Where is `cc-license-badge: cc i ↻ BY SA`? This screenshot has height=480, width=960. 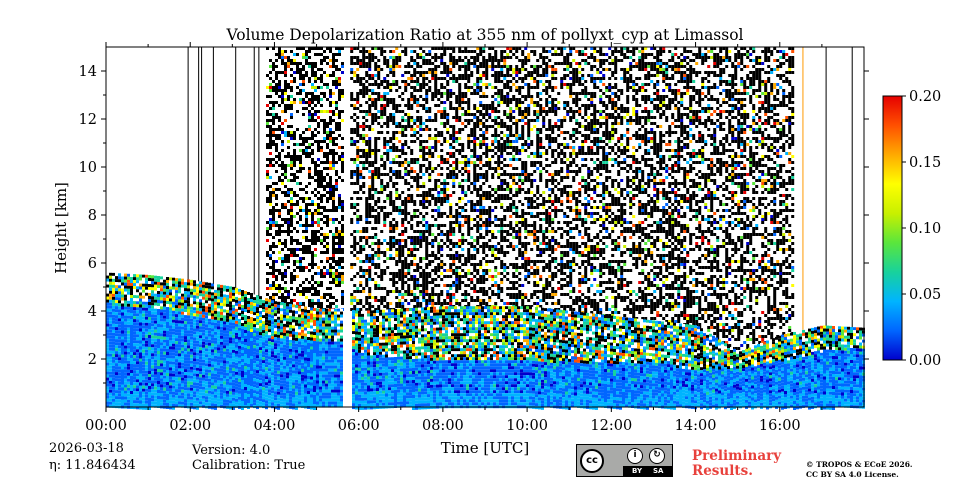
cc-license-badge: cc i ↻ BY SA is located at coordinates (624, 460).